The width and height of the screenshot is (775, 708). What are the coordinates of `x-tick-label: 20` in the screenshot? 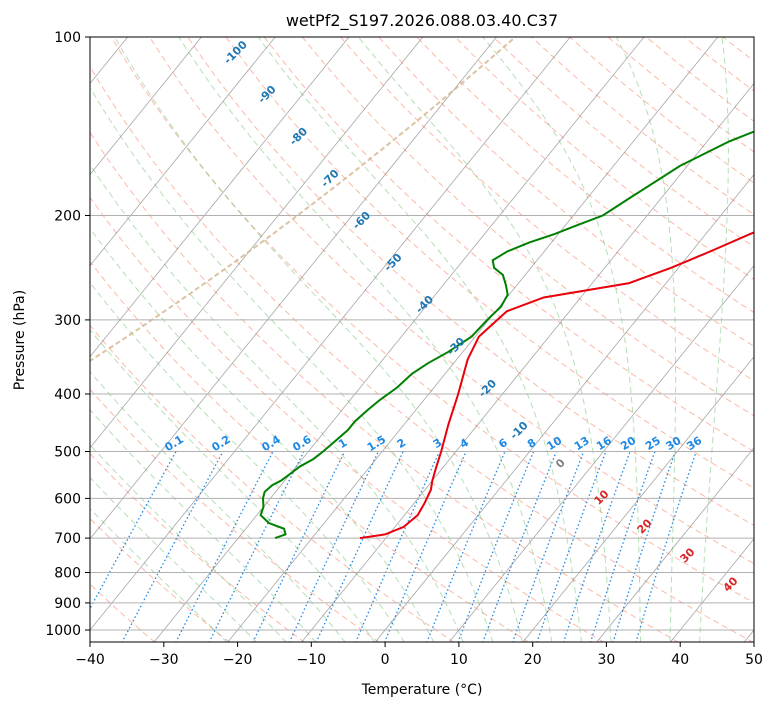 It's located at (533, 660).